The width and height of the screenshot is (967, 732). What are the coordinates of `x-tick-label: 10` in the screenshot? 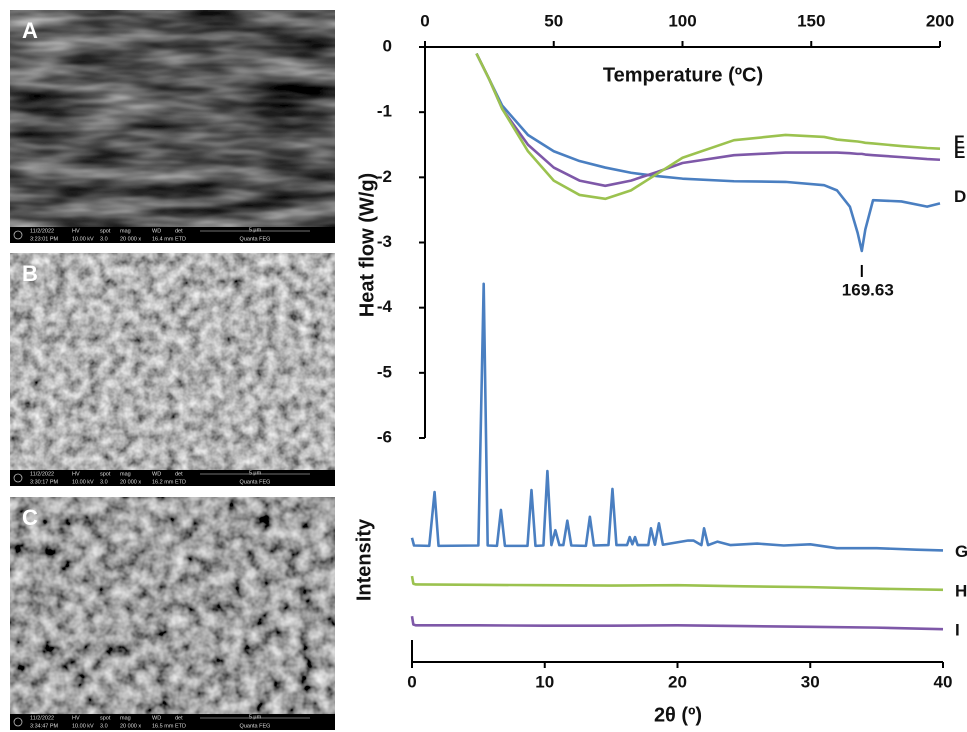 It's located at (544, 681).